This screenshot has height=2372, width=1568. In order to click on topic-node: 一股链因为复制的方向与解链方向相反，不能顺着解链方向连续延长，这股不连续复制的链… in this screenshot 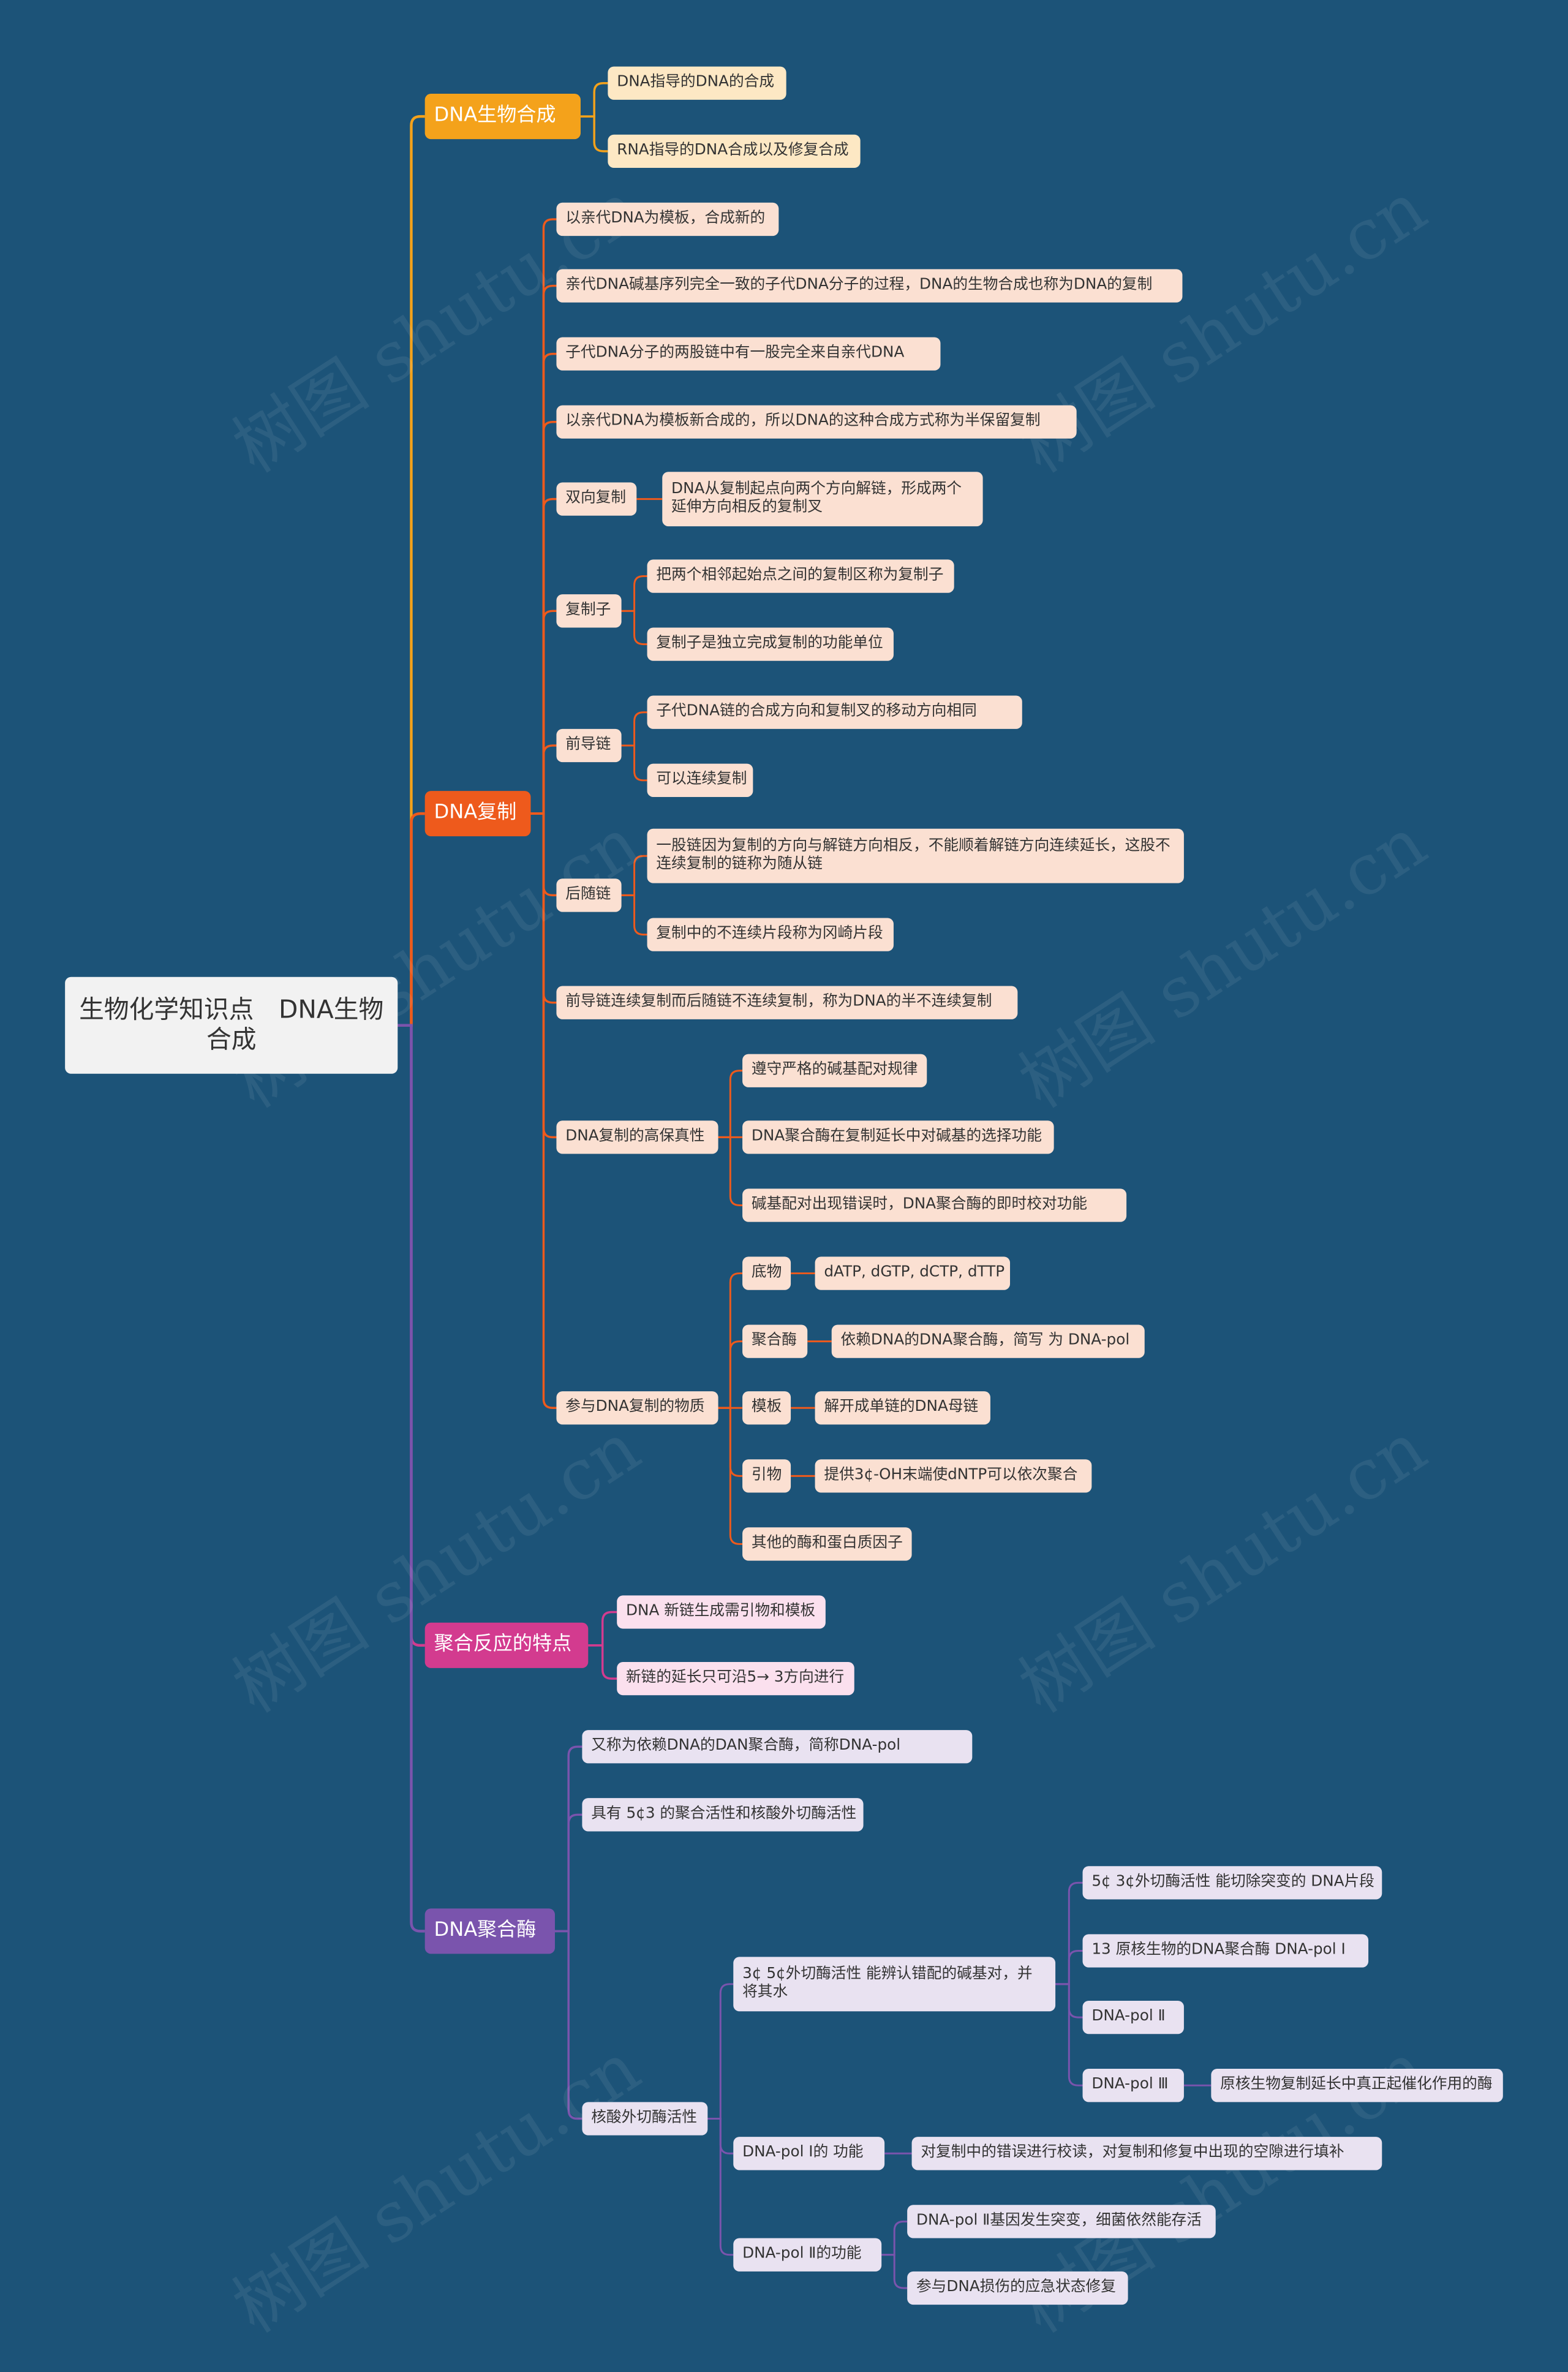, I will do `click(916, 855)`.